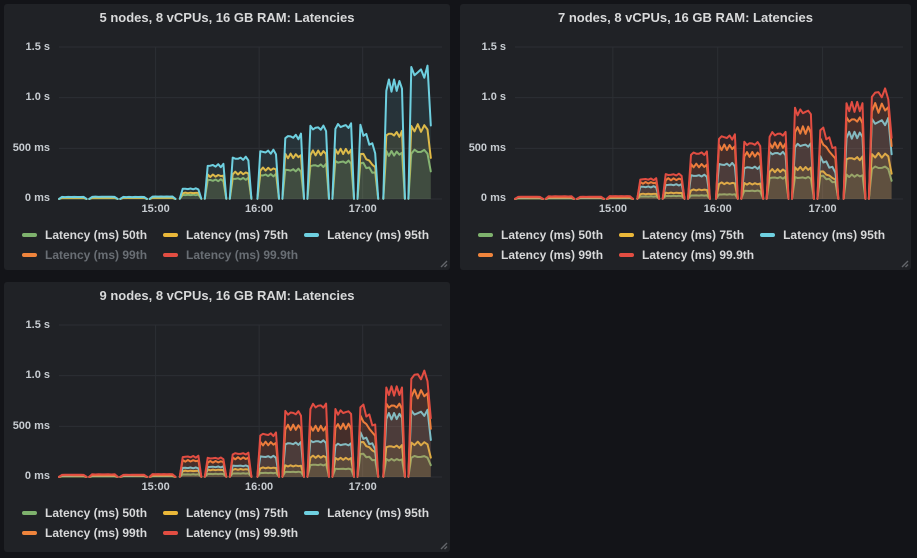 The image size is (917, 558). I want to click on panel-title: 5 nodes, 8 vCPUs, 16 GB RAM: Latencies, so click(227, 17).